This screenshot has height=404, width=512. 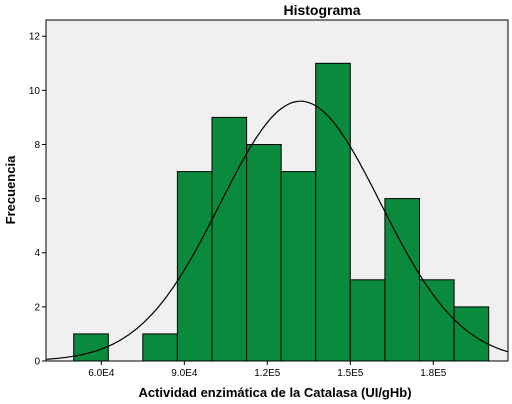 I want to click on y-tick-label: 0, so click(x=37, y=362).